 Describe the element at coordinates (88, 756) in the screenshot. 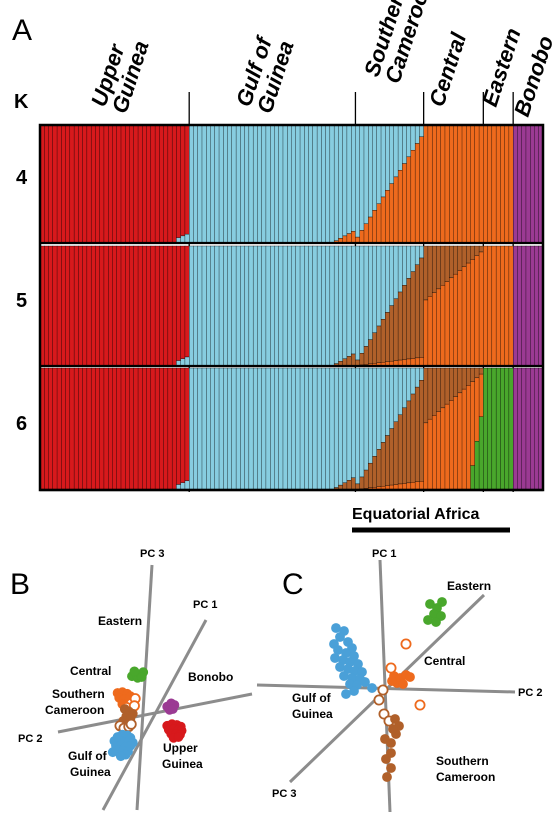

I see `gulf-label-b-1: Gulf of` at that location.